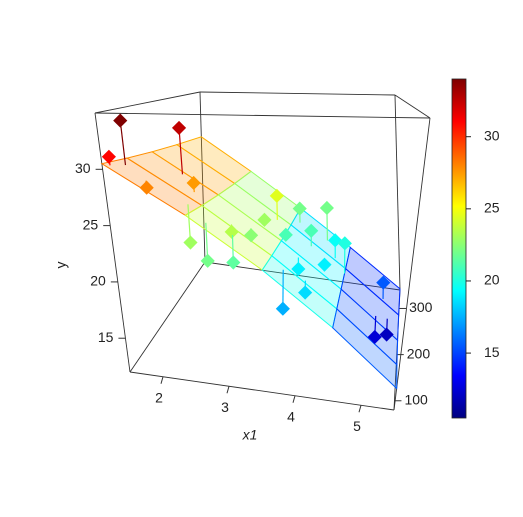 This screenshot has width=523, height=517. I want to click on x2-tick-label: 200, so click(419, 353).